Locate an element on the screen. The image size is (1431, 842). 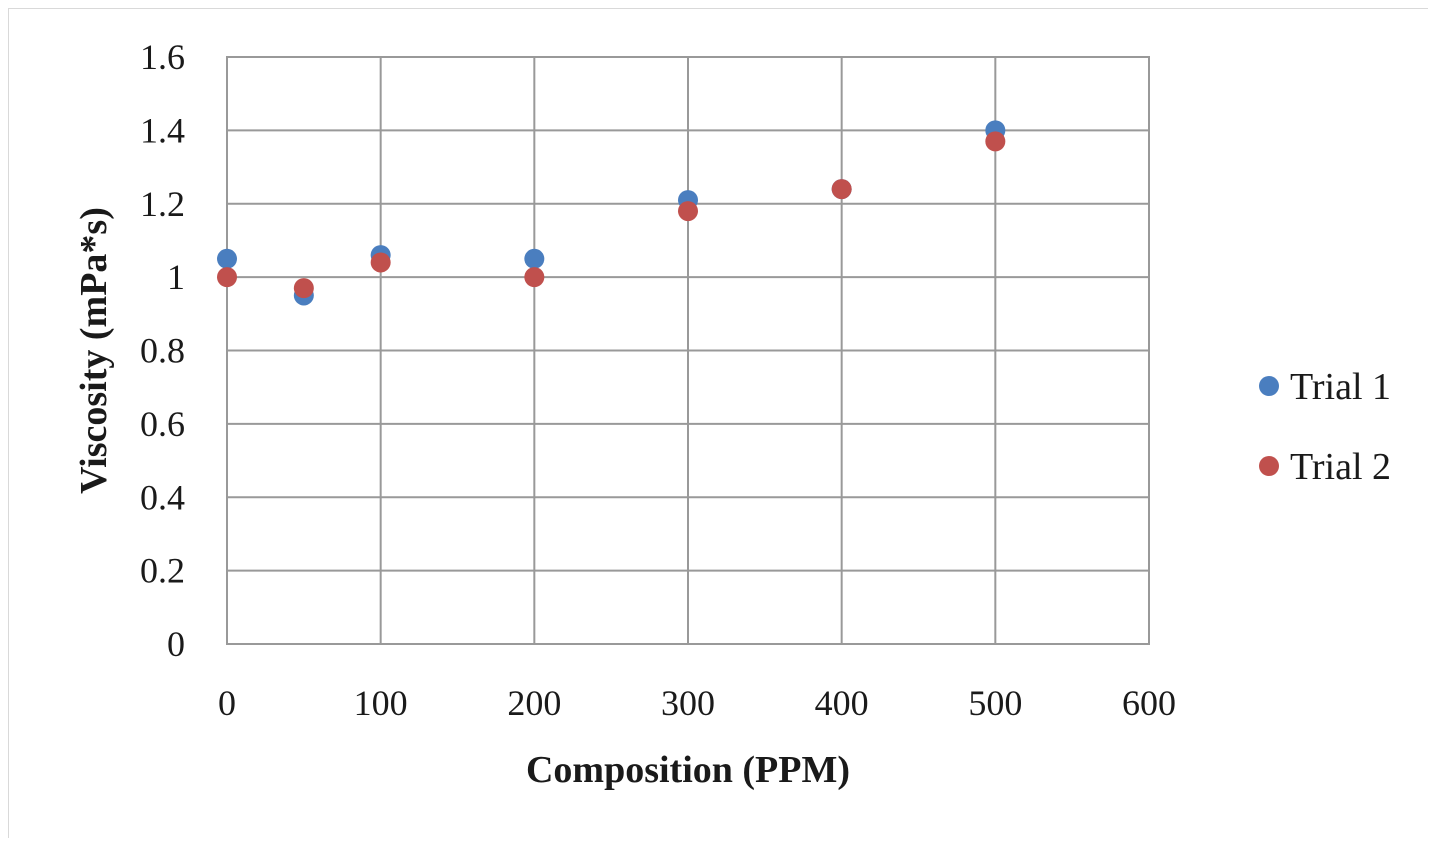
y-tick-label: 0.8 is located at coordinates (162, 351).